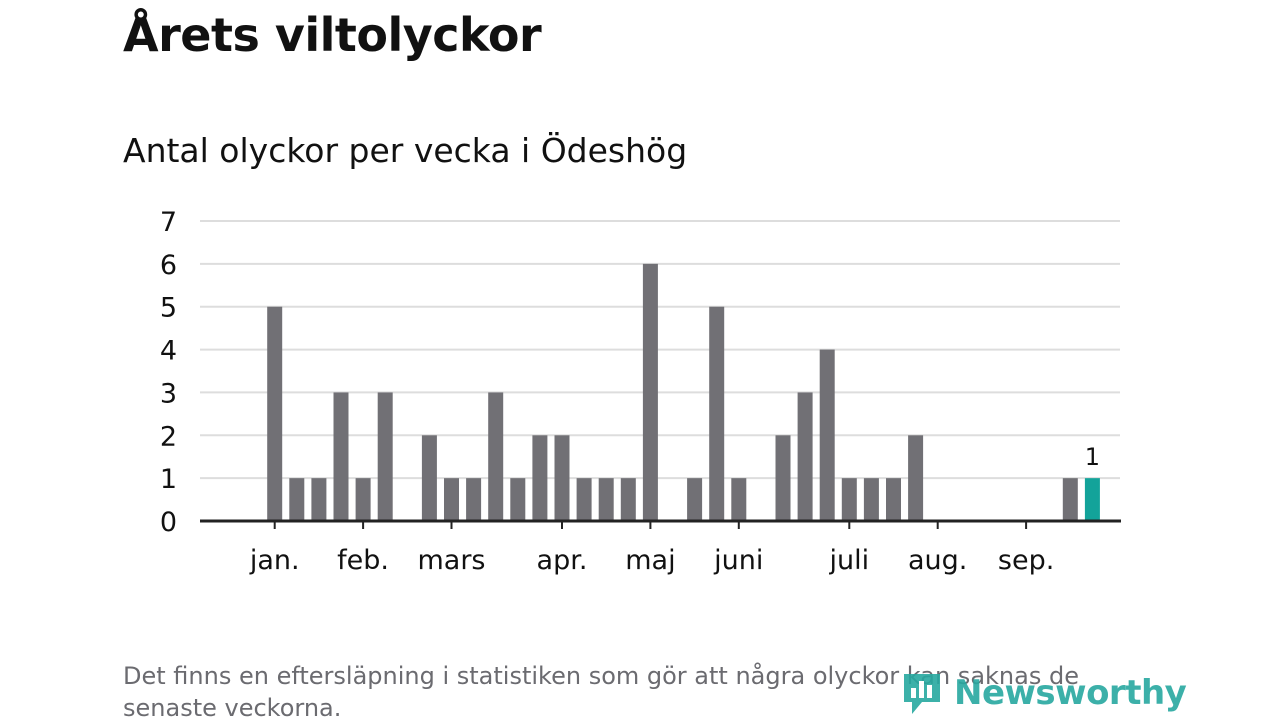 The height and width of the screenshot is (724, 1280). Describe the element at coordinates (937, 560) in the screenshot. I see `x-tick-label: aug.` at that location.